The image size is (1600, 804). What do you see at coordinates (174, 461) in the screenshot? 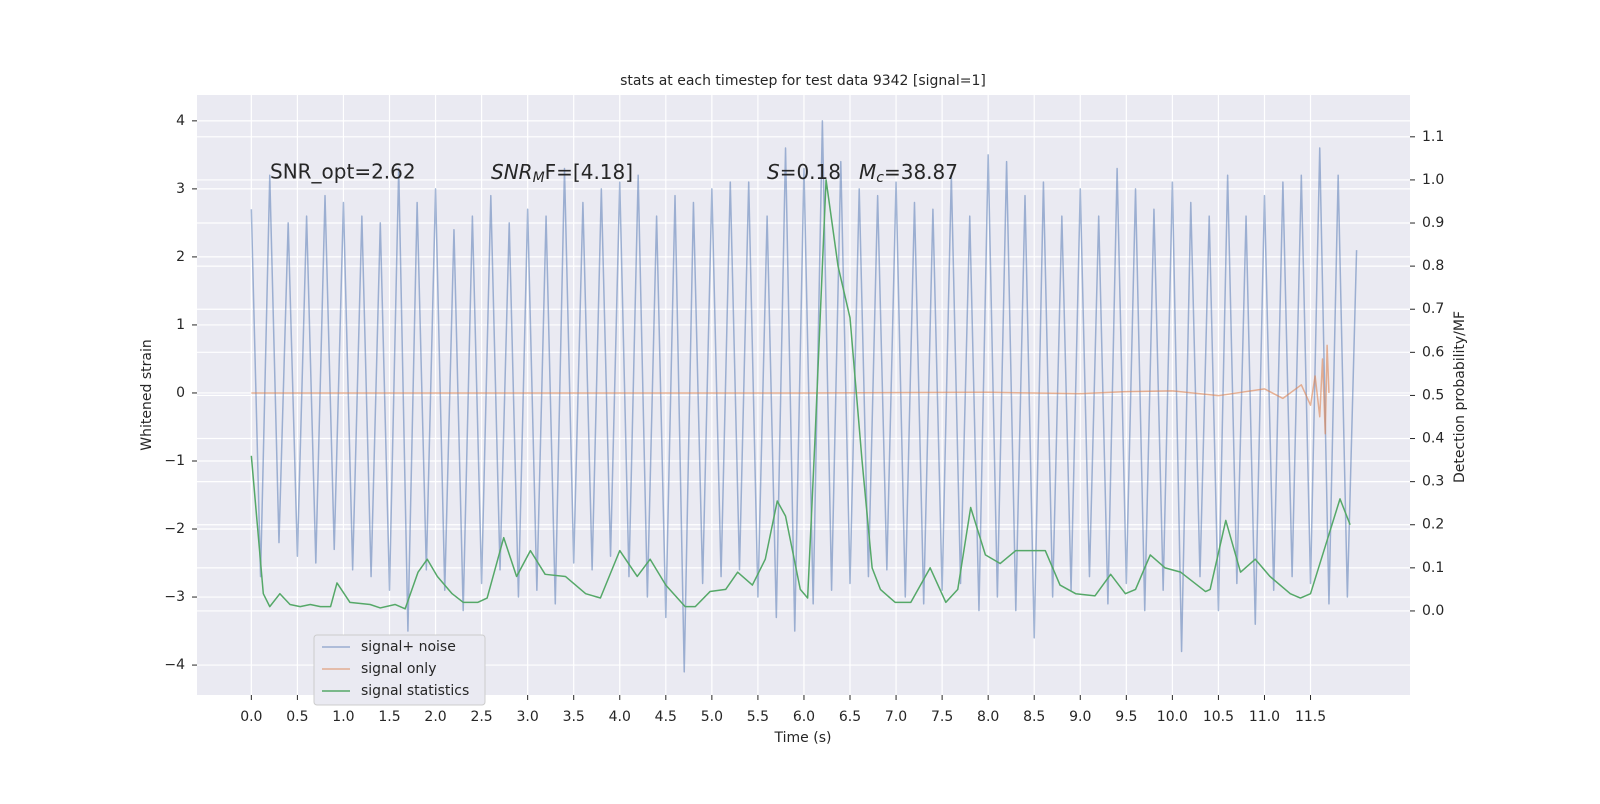
I see `y-tick-label: −1` at bounding box center [174, 461].